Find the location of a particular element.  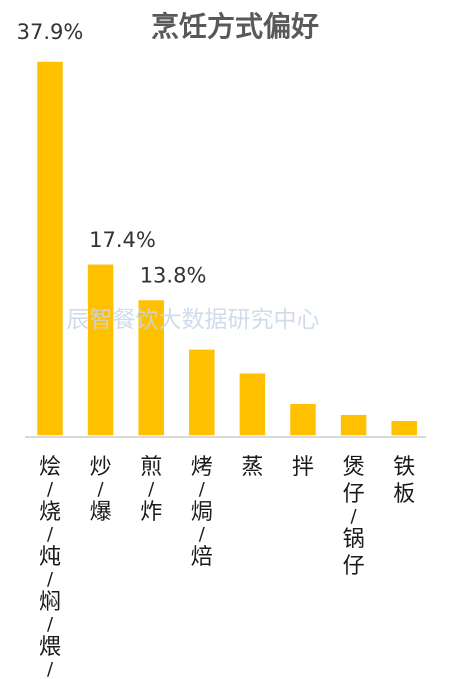

category-label-0: 烩/烧/炖/焖/煨/煮 is located at coordinates (50, 567).